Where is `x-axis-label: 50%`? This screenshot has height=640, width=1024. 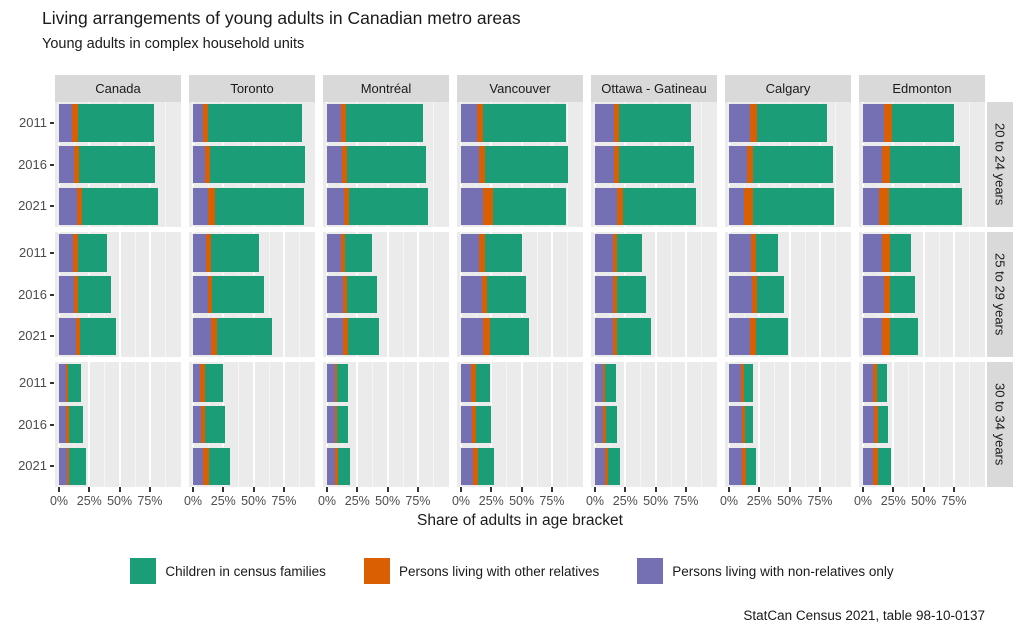
x-axis-label: 50% is located at coordinates (790, 501).